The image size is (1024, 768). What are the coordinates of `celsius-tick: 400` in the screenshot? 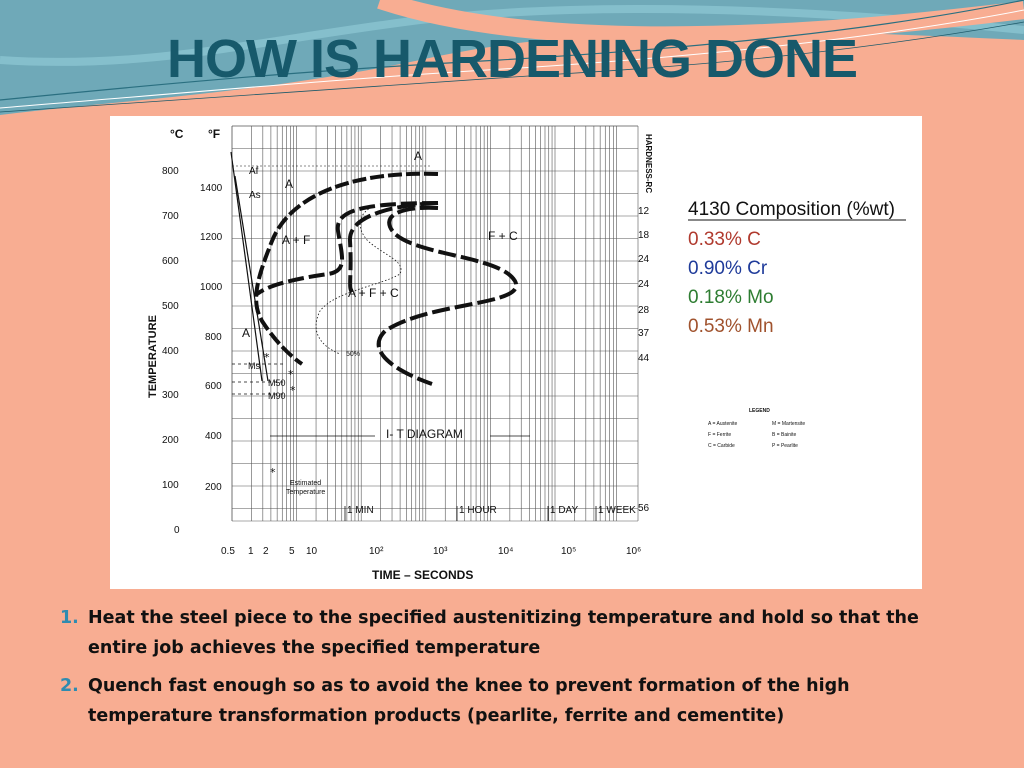 It's located at (170, 351).